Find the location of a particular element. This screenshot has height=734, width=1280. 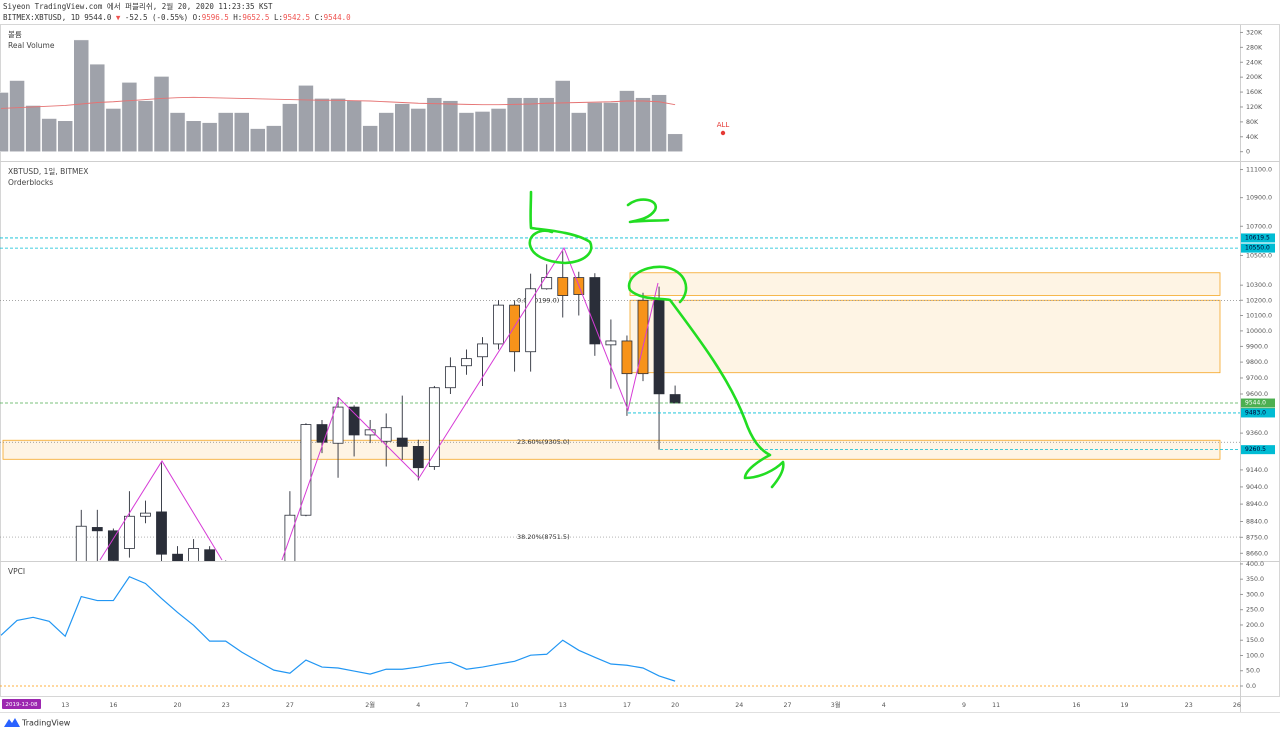

x-tick-label: 24 is located at coordinates (739, 705).